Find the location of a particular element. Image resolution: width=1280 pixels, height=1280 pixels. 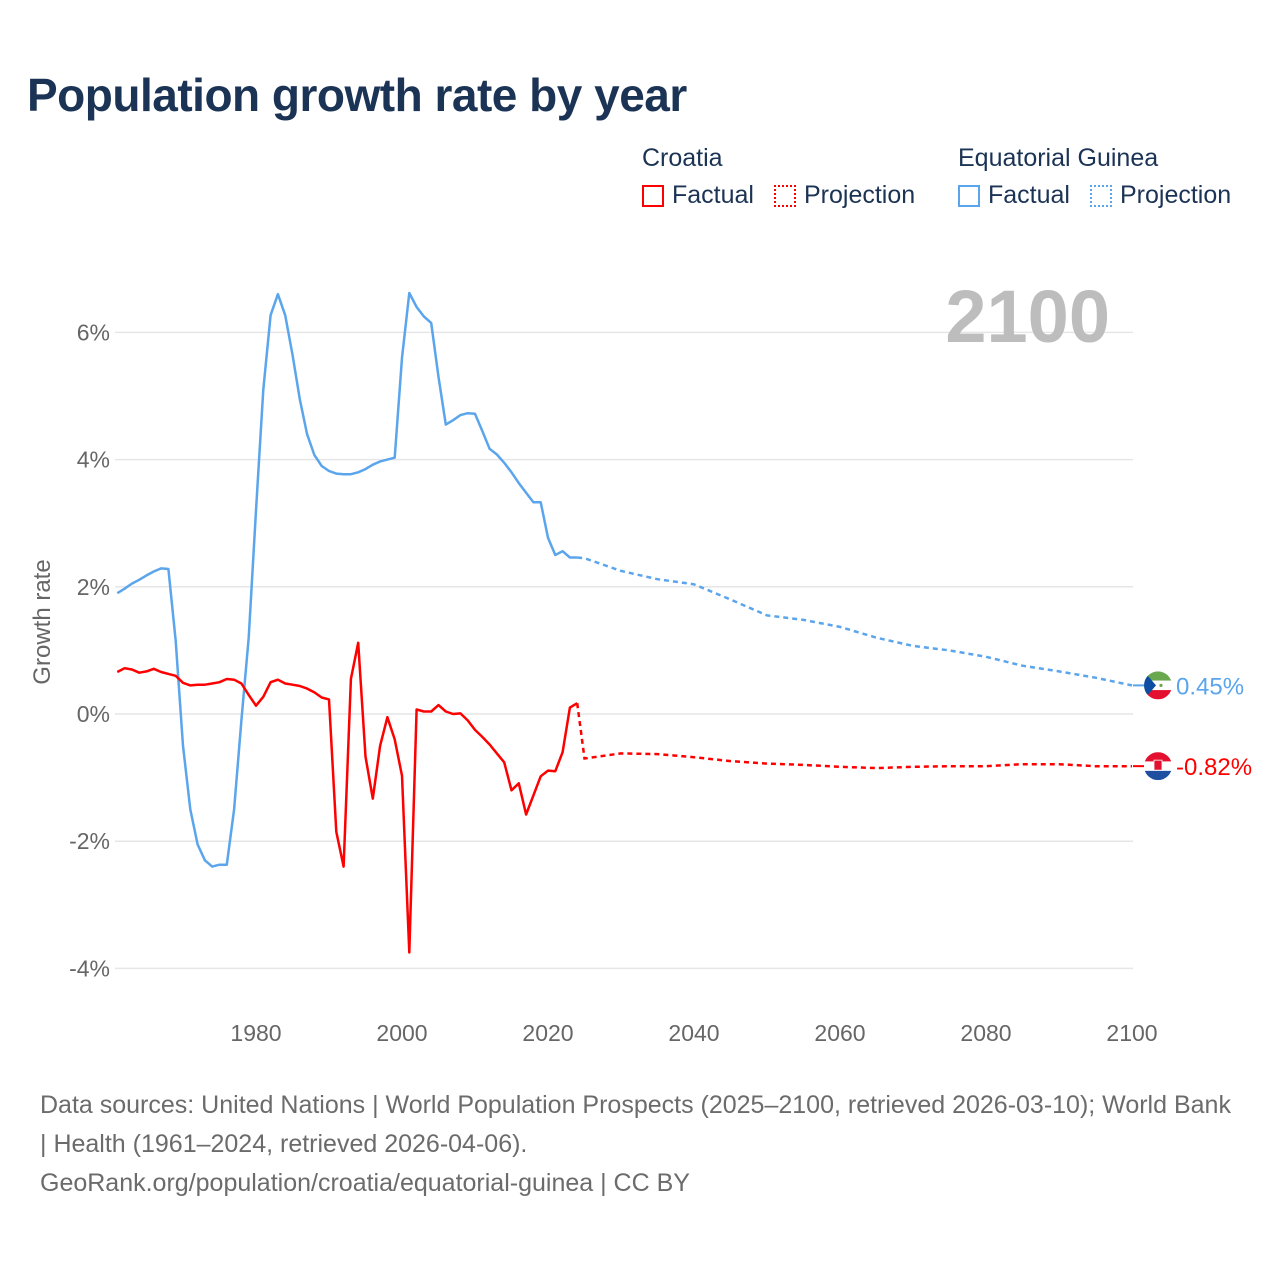

croatia-flag-icon is located at coordinates (1158, 766).